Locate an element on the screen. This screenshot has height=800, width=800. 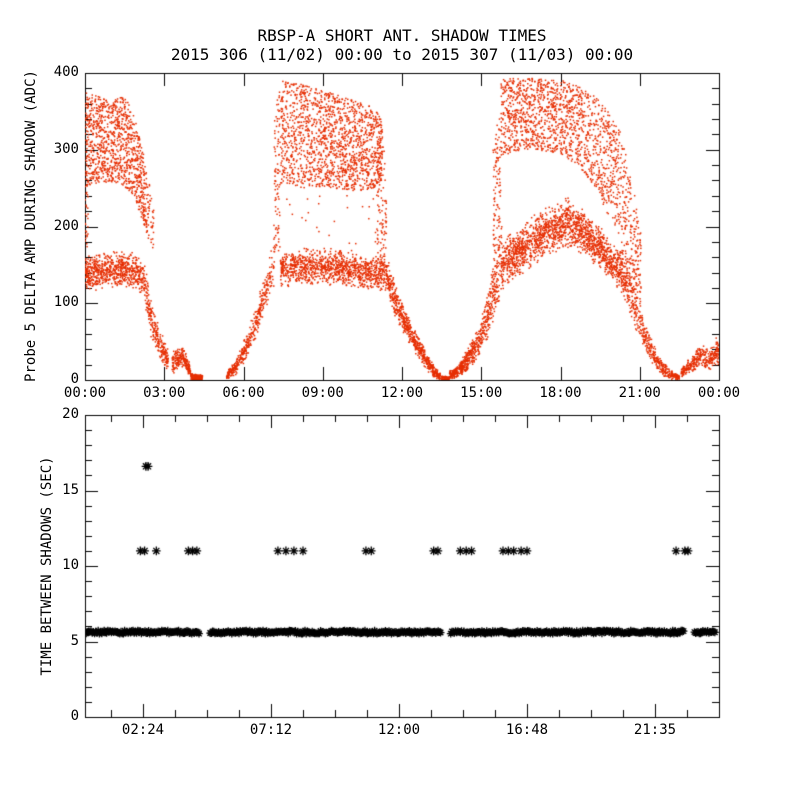
x-tick-label: 02:24 is located at coordinates (143, 730).